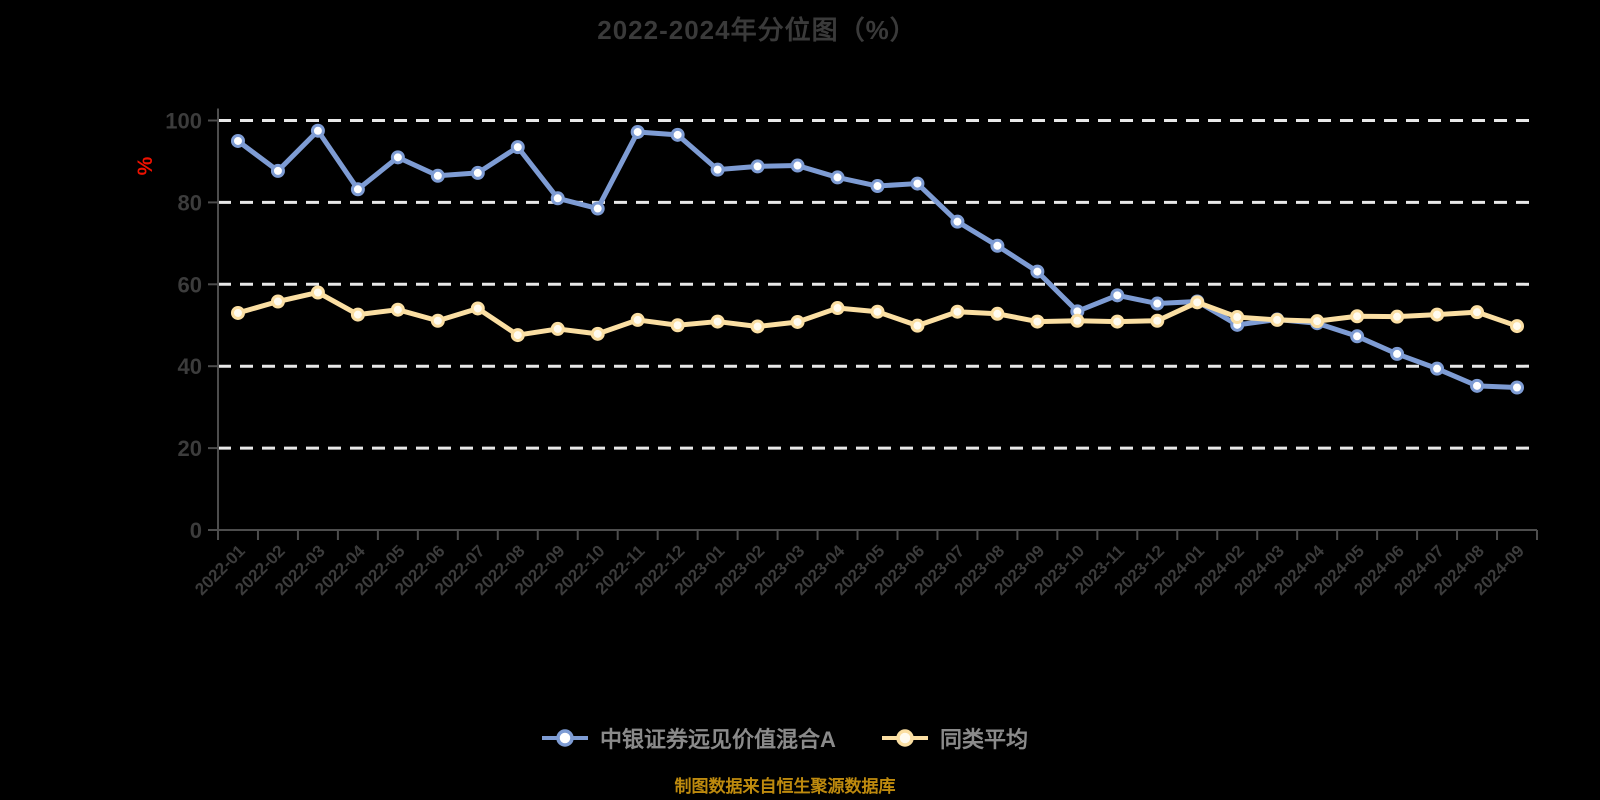 This screenshot has width=1600, height=800. I want to click on chart-legend: 中银证券远见价值混合A 同类平均, so click(785, 738).